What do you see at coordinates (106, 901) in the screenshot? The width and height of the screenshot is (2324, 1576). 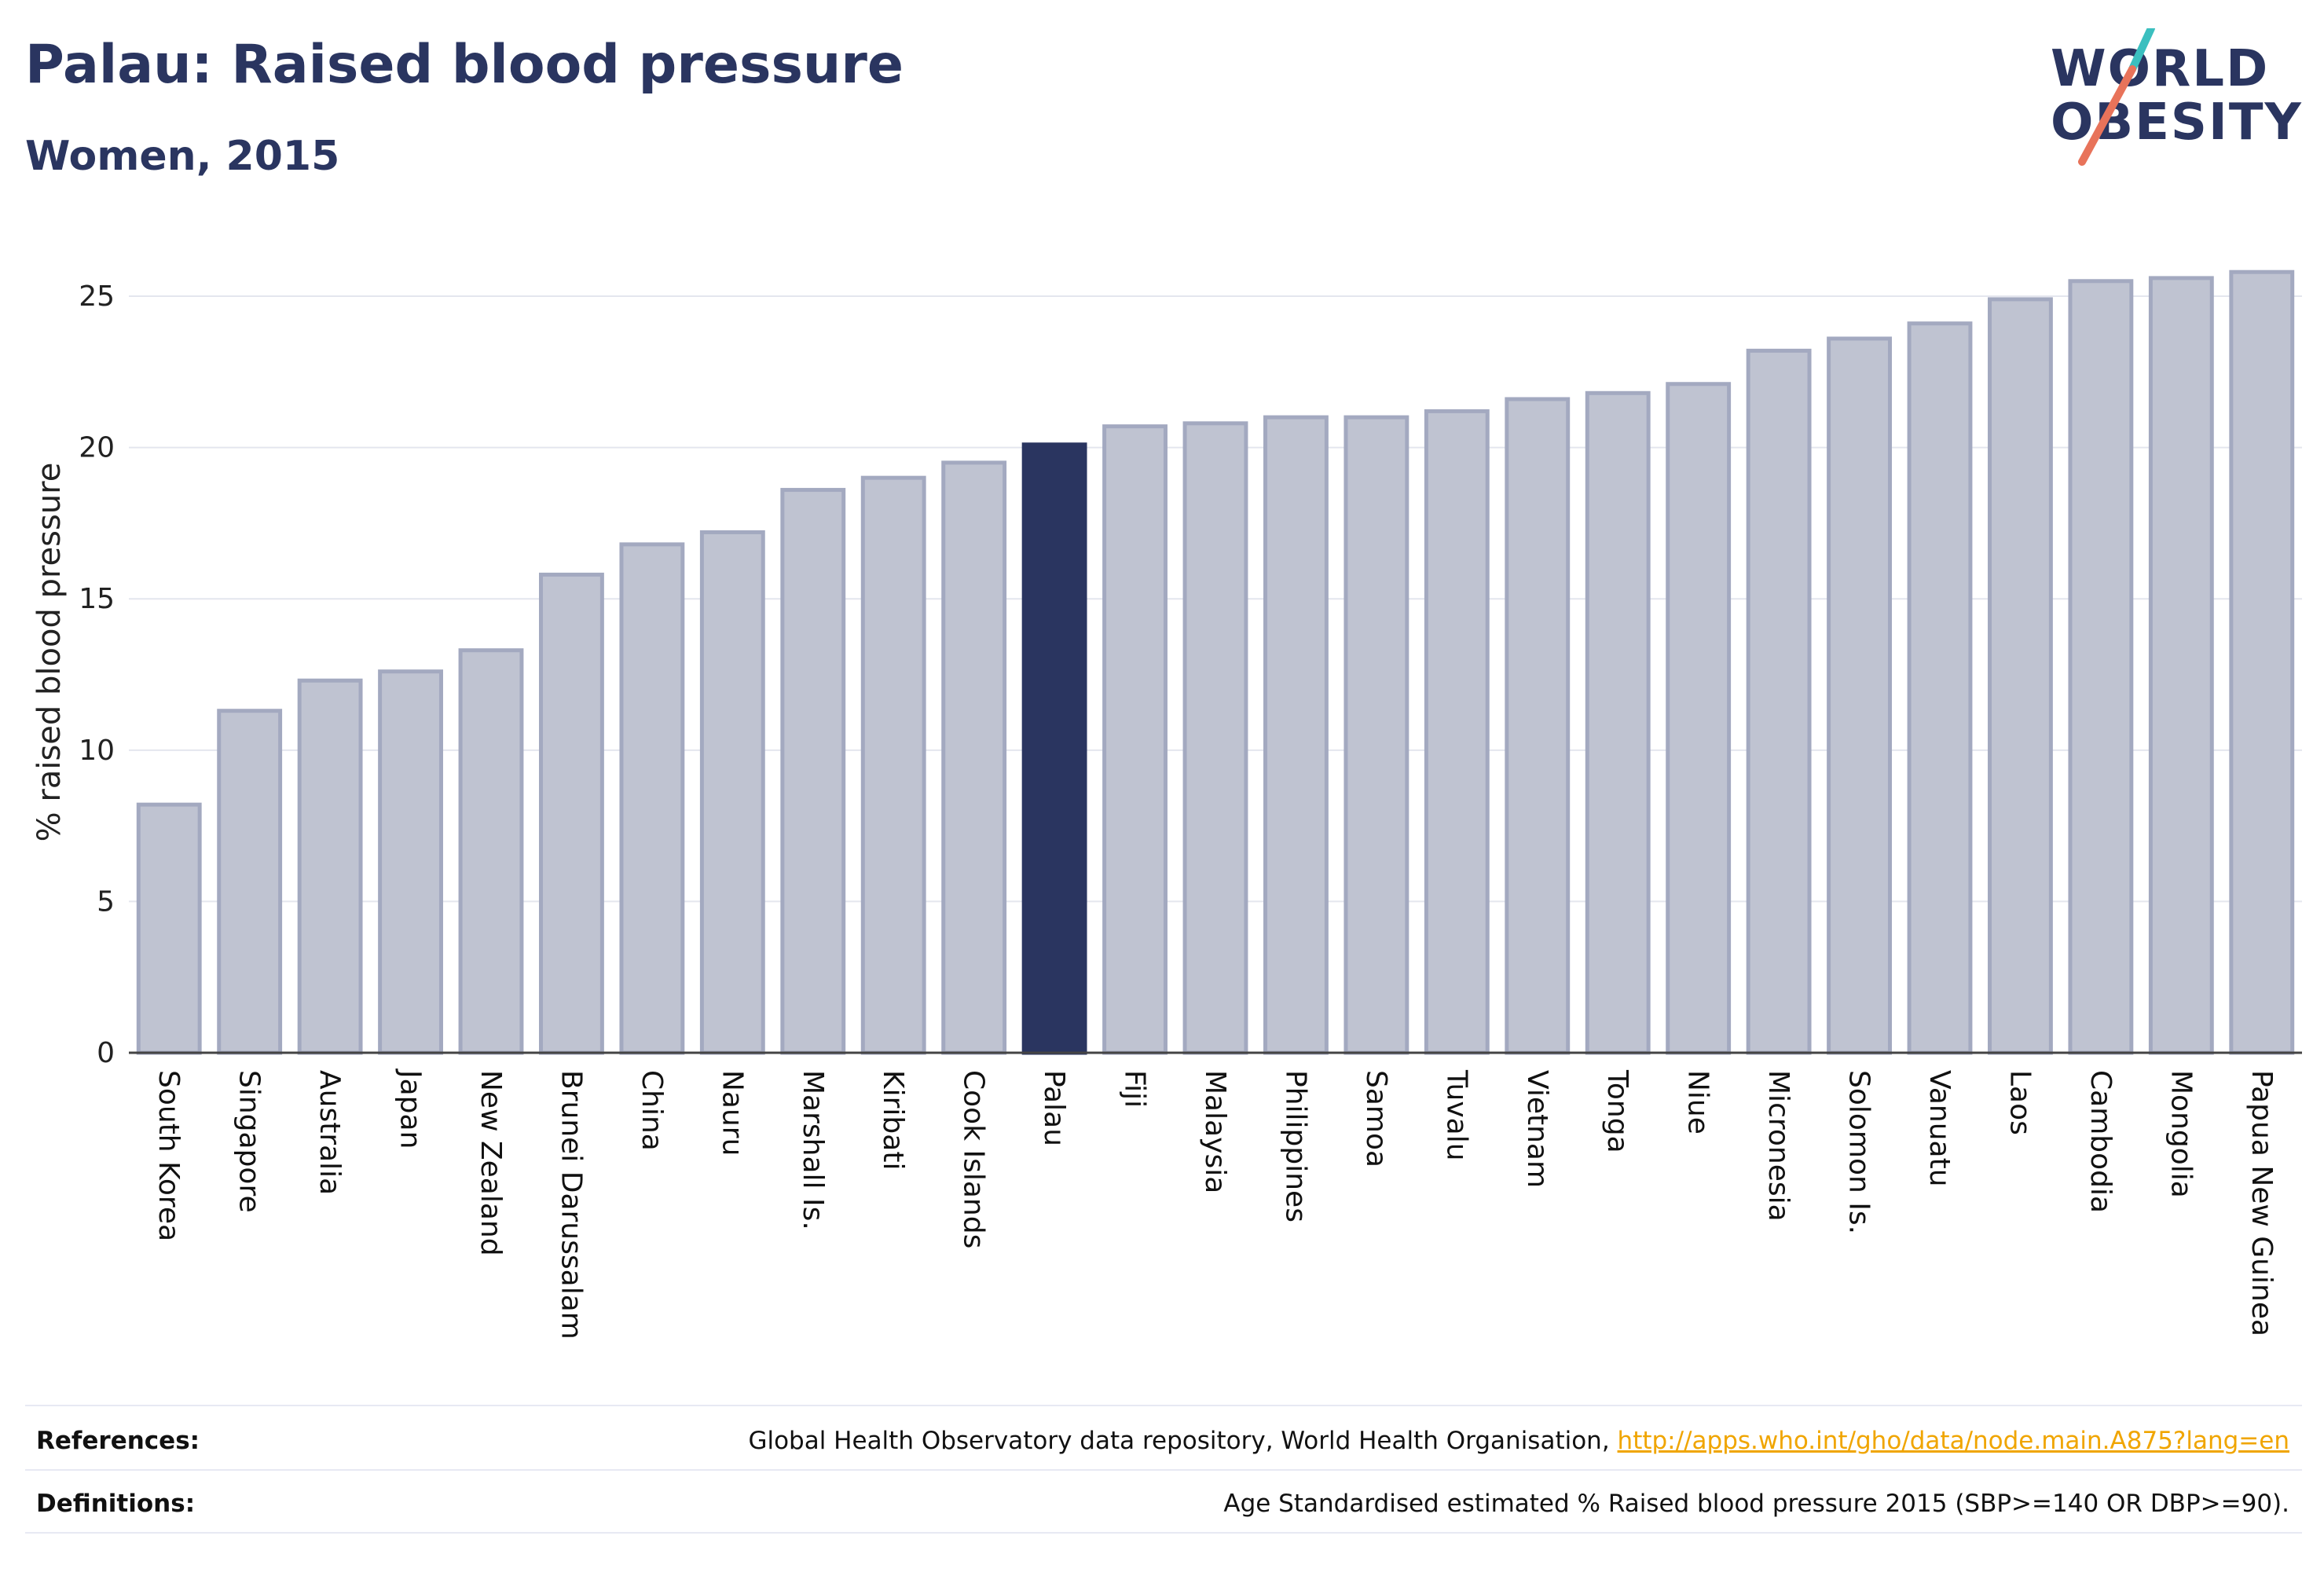 I see `y-tick-label: 5` at bounding box center [106, 901].